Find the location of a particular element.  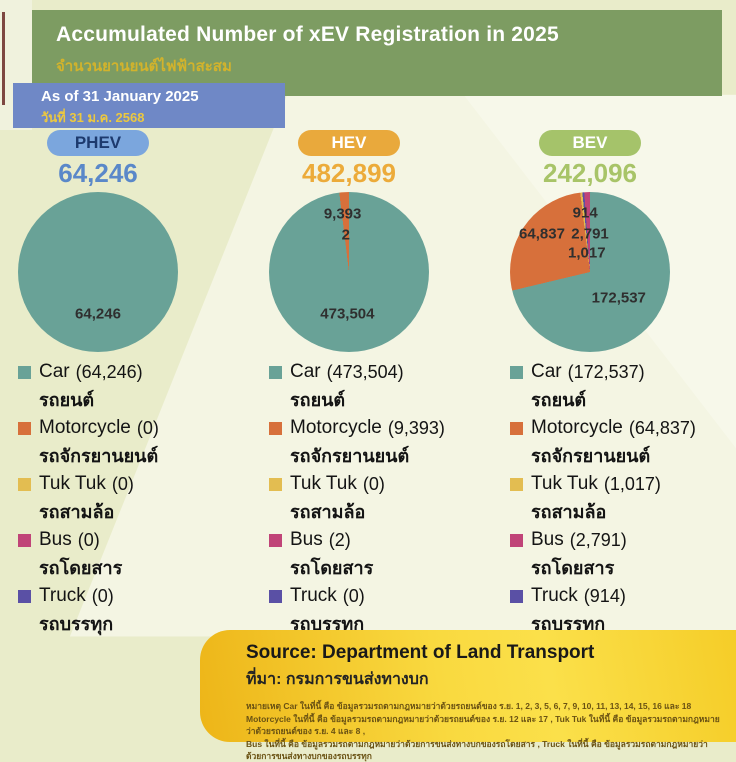

legend-value: (64,837) is located at coordinates (662, 427).